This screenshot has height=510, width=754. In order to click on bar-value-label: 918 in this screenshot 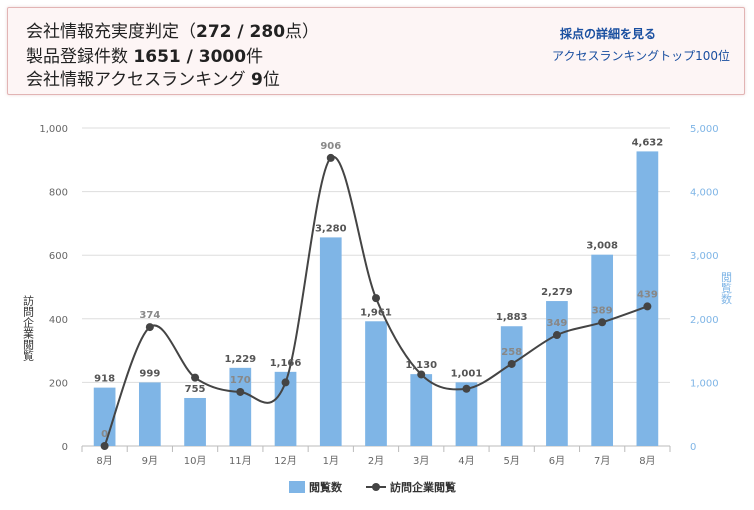, I will do `click(104, 379)`.